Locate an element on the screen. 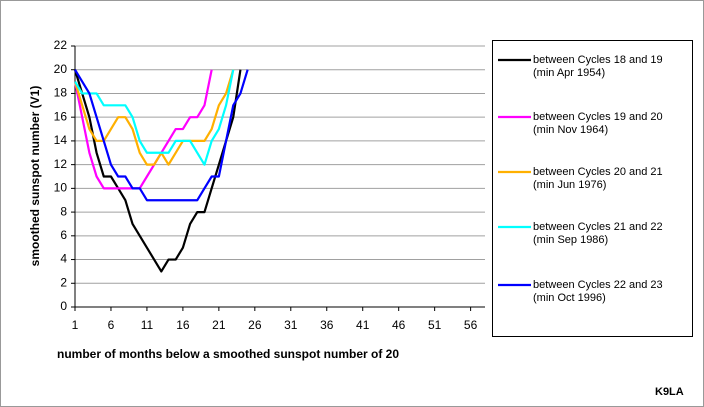  x-tick-label: 41 is located at coordinates (363, 325).